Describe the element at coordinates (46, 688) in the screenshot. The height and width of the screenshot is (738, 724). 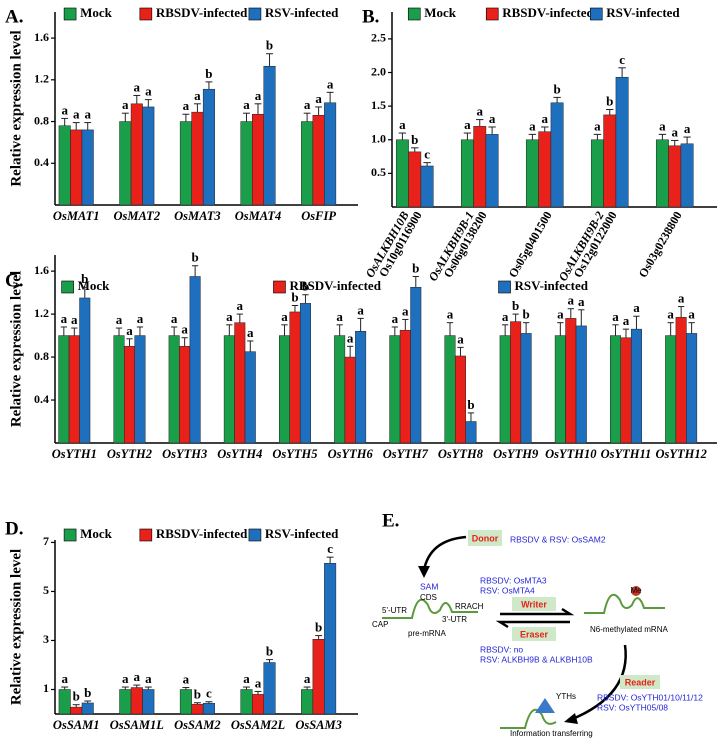
I see `y-tick-label: 1` at that location.